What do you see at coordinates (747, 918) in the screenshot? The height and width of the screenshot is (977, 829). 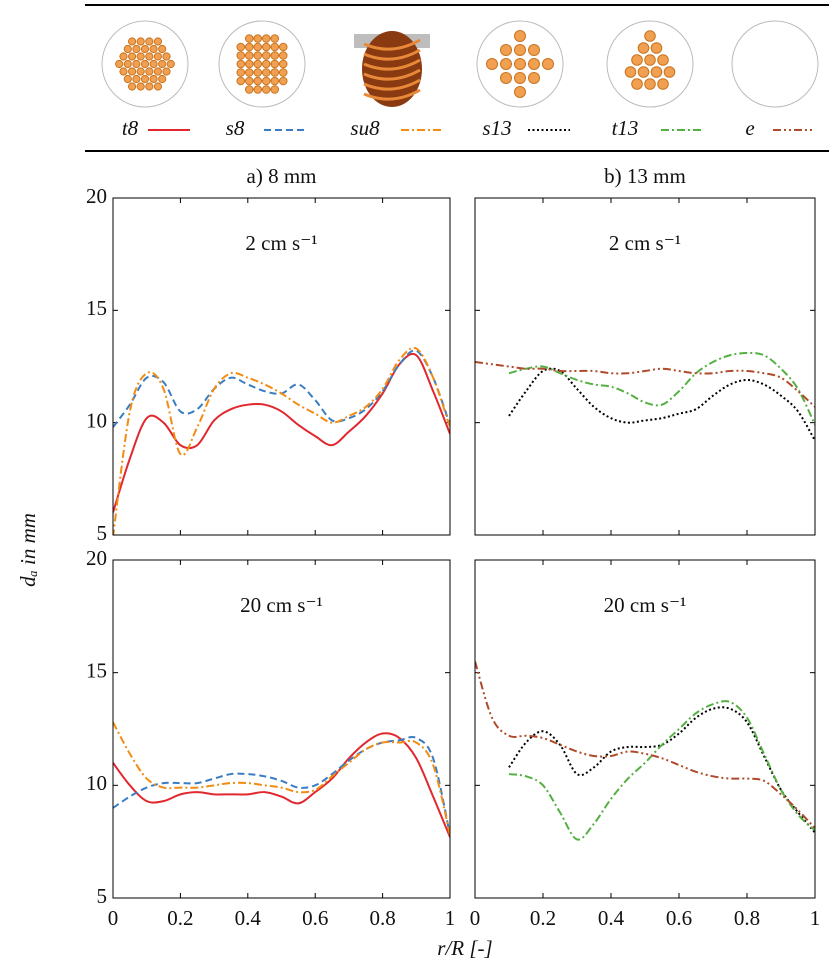 I see `x-tick-label: 0.8` at bounding box center [747, 918].